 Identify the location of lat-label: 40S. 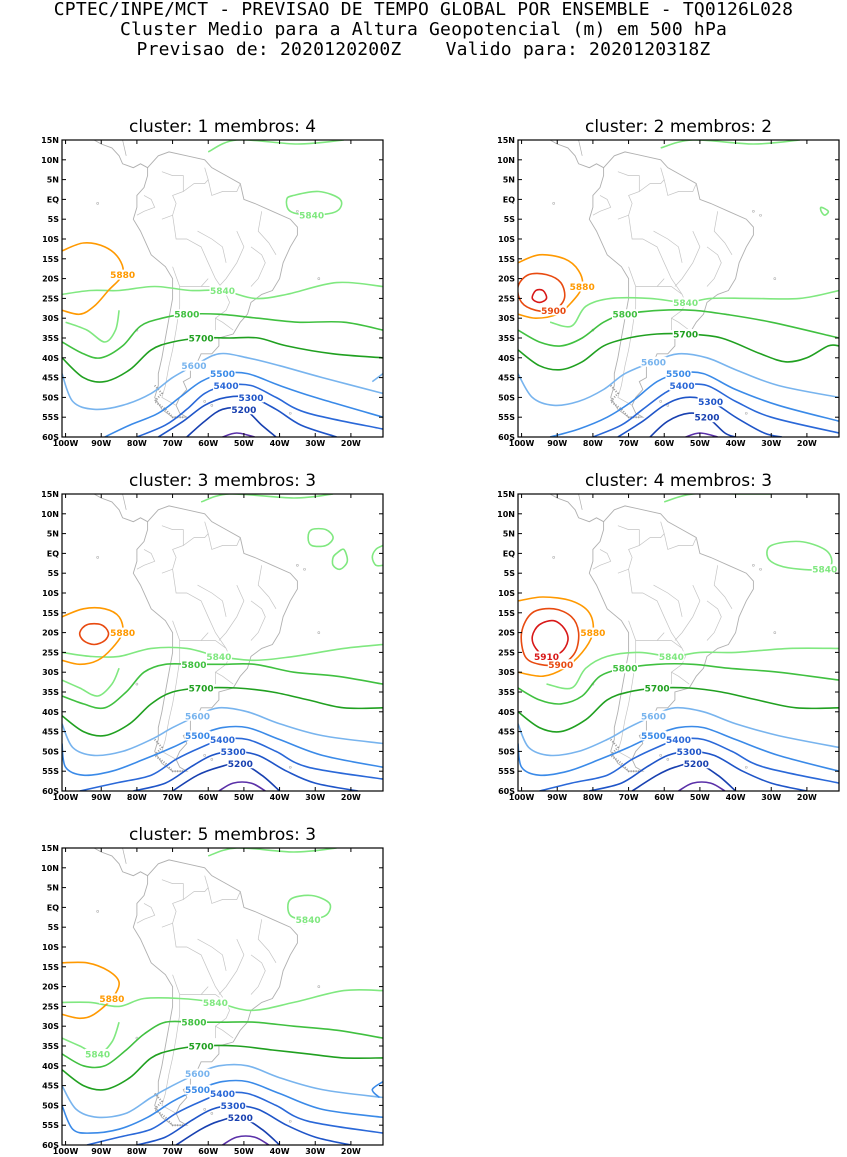
(50, 1066).